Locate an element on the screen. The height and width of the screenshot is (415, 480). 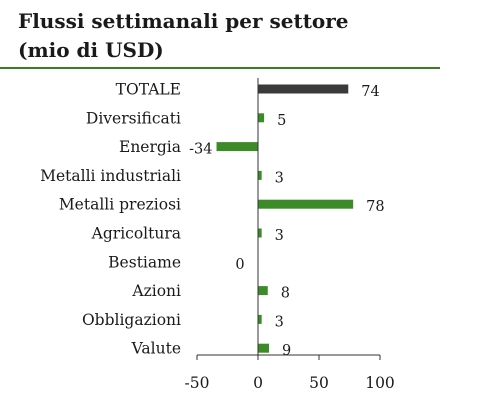
category-label: Metalli industriali is located at coordinates (110, 176).